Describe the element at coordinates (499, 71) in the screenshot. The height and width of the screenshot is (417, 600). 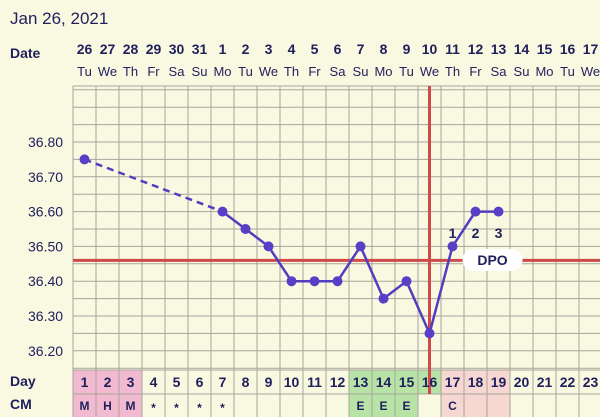
I see `weekday-label: Sa` at that location.